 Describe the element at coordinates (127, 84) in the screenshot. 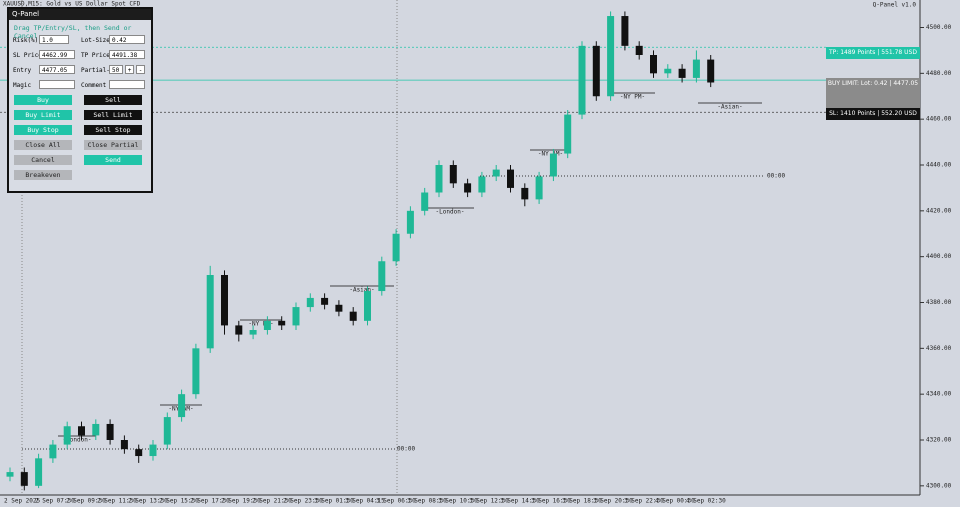

I see `comment-input` at that location.